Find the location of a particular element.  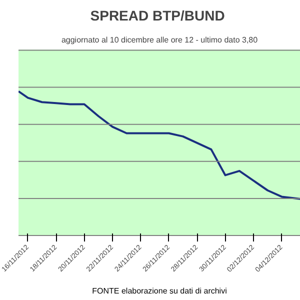

chart-title: SPREAD BTP/BUND is located at coordinates (157, 16).